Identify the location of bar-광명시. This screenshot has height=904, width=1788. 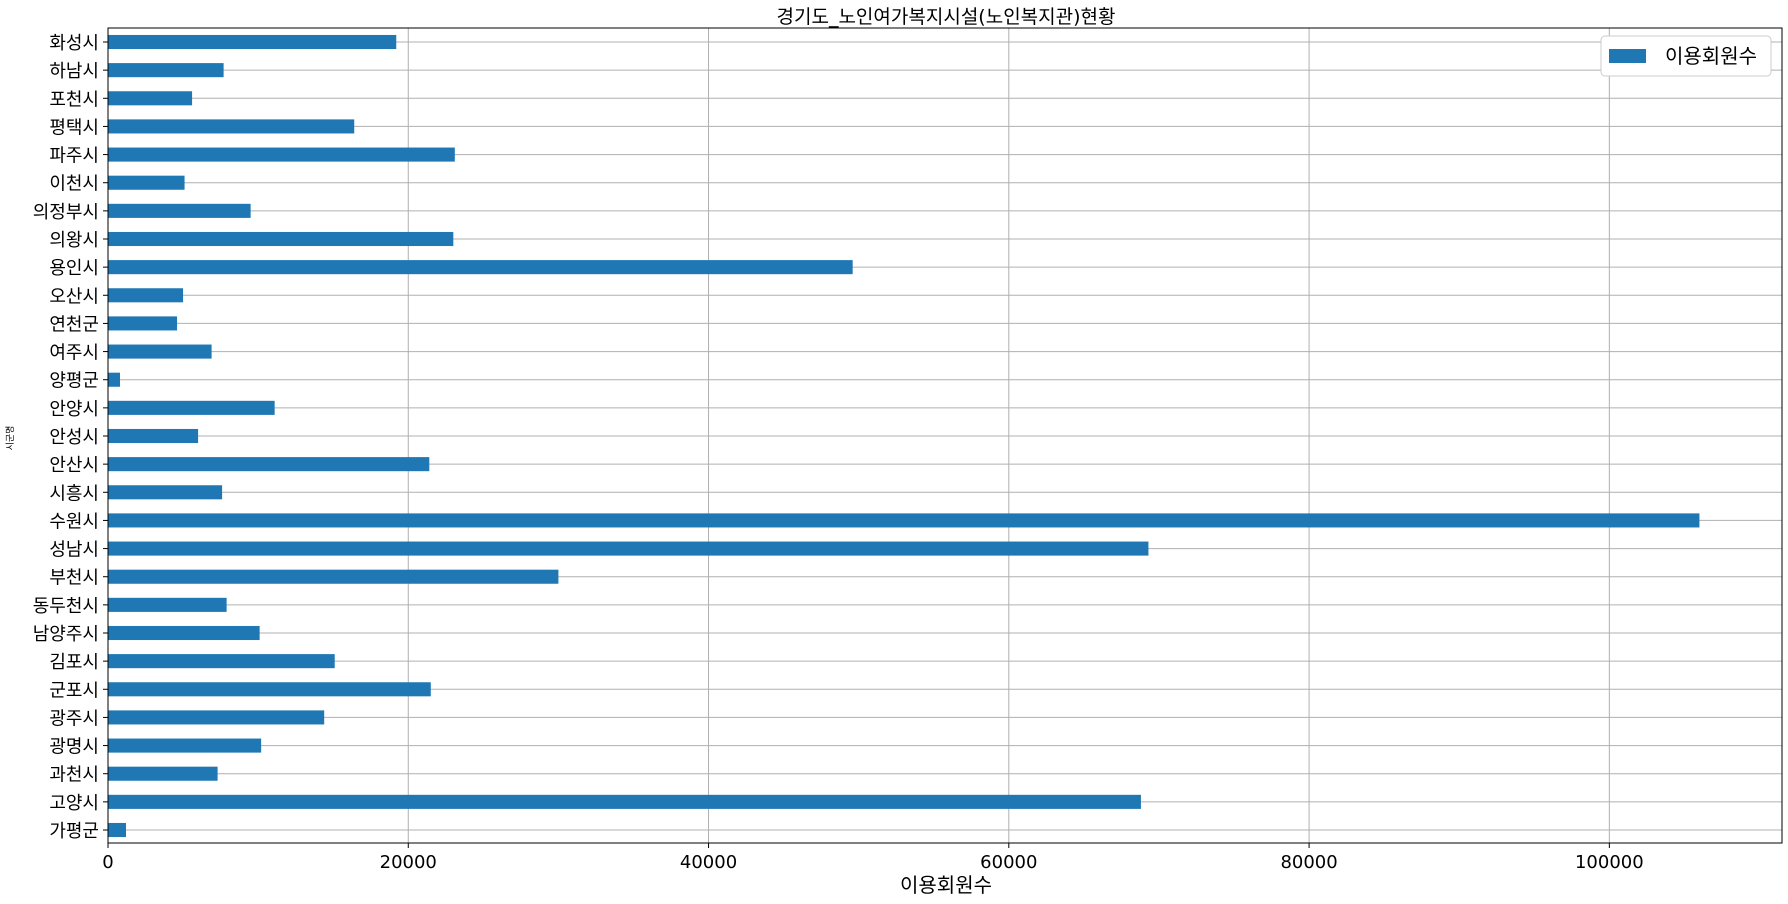
(185, 745).